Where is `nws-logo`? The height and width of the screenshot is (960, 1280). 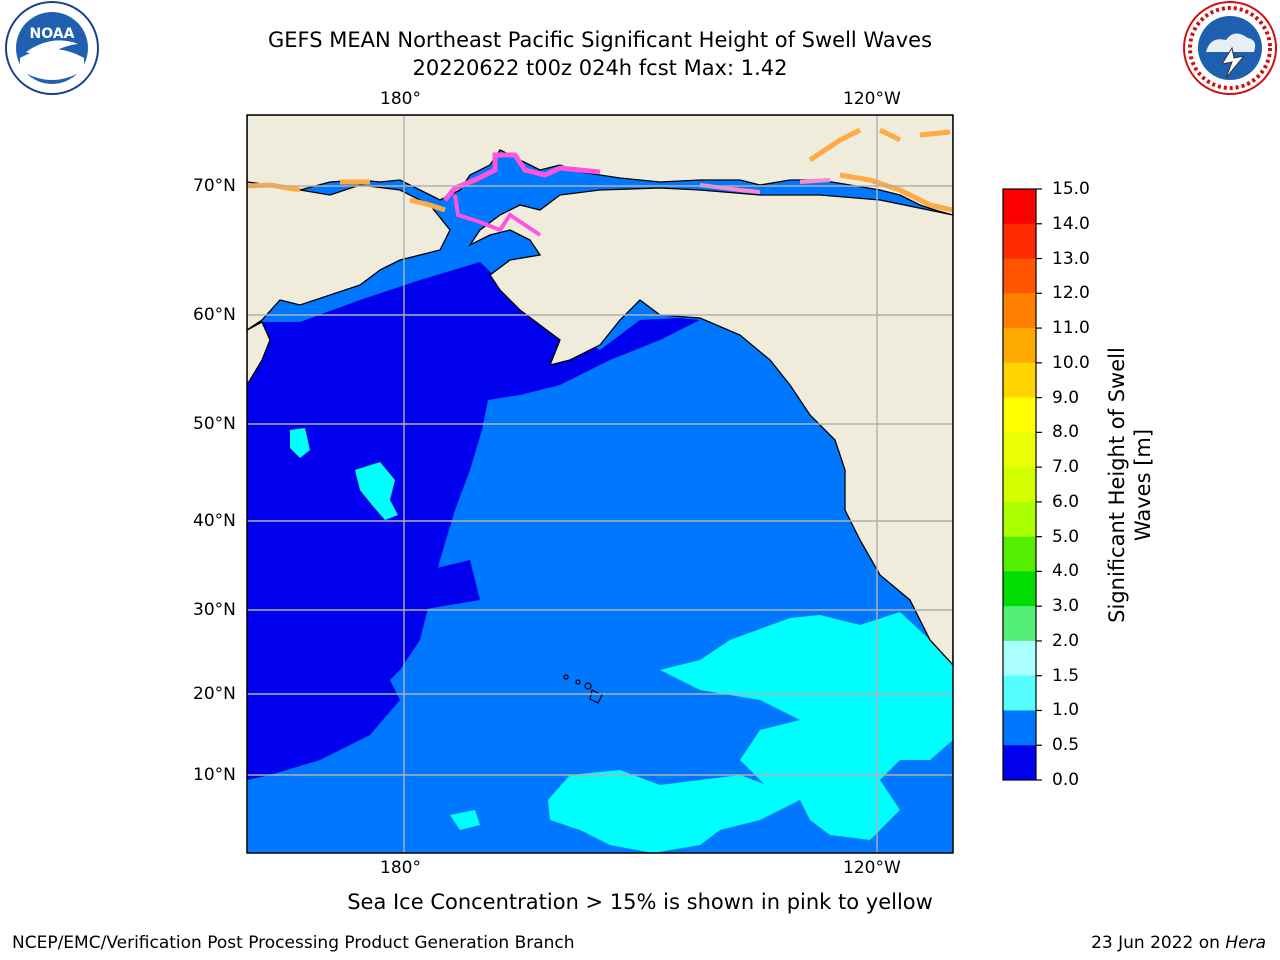
nws-logo is located at coordinates (1230, 48).